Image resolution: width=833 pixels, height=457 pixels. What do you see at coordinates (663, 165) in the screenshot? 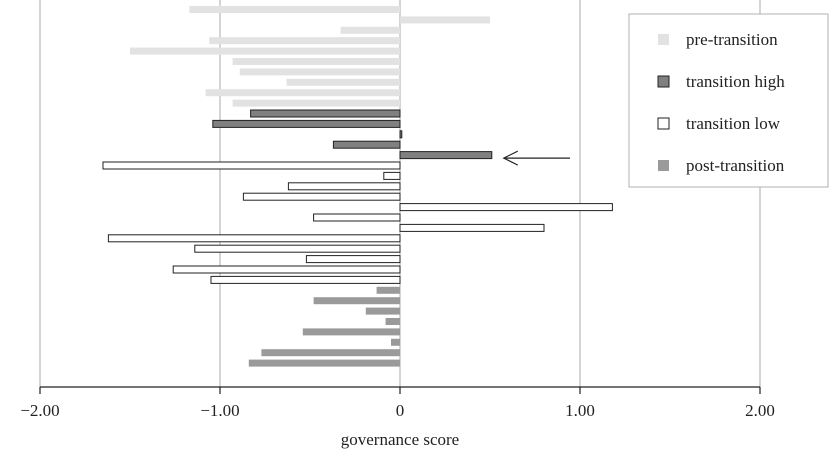
I see `legend-swatch-post-transition` at bounding box center [663, 165].